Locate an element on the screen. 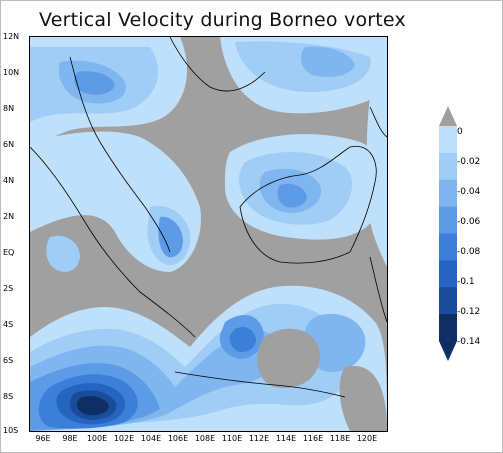  lat-label-4n: 4N is located at coordinates (9, 180).